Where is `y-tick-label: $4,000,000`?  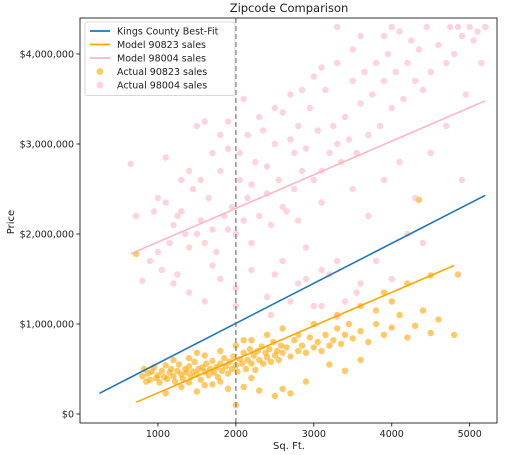
y-tick-label: $4,000,000 is located at coordinates (47, 55).